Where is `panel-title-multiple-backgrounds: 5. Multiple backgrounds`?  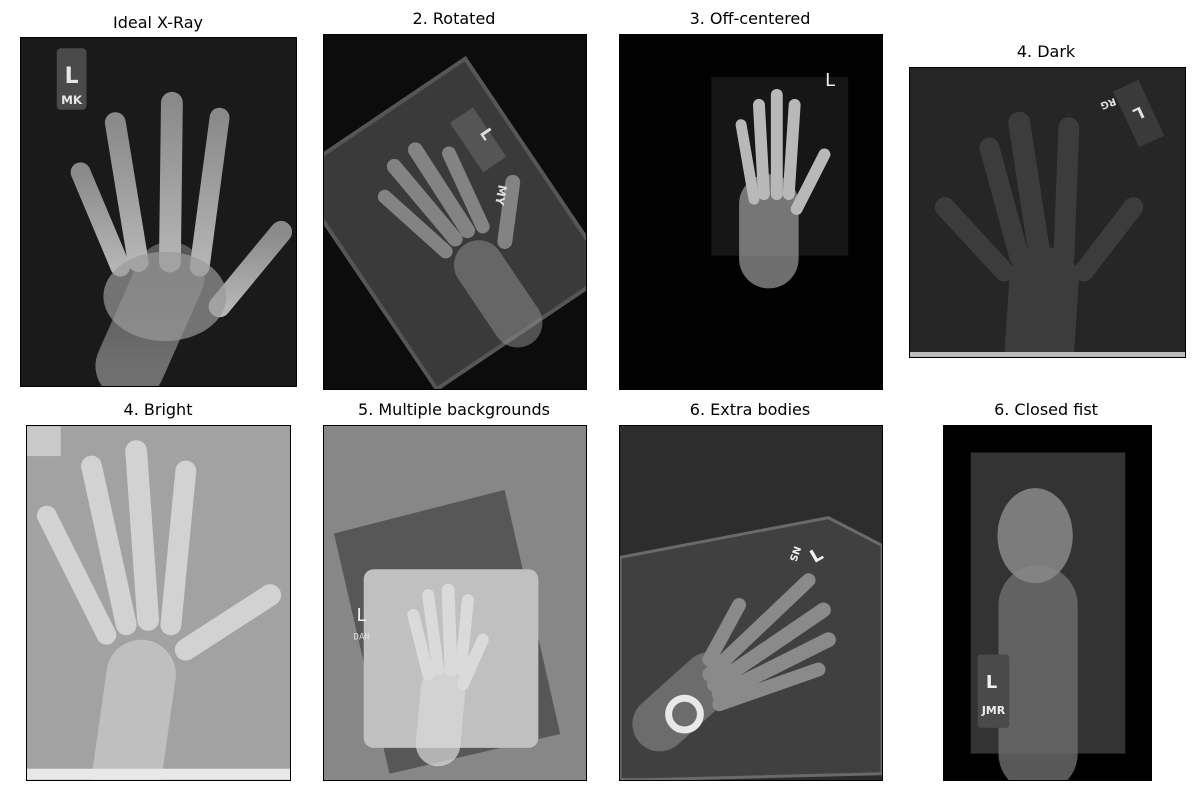
panel-title-multiple-backgrounds: 5. Multiple backgrounds is located at coordinates (454, 409).